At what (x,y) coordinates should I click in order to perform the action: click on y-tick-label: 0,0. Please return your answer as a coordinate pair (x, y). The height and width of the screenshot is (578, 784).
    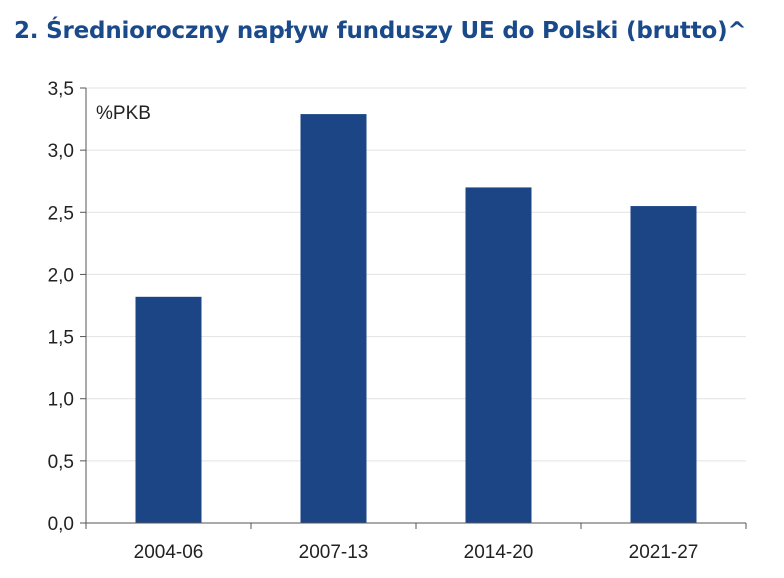
    Looking at the image, I should click on (61, 524).